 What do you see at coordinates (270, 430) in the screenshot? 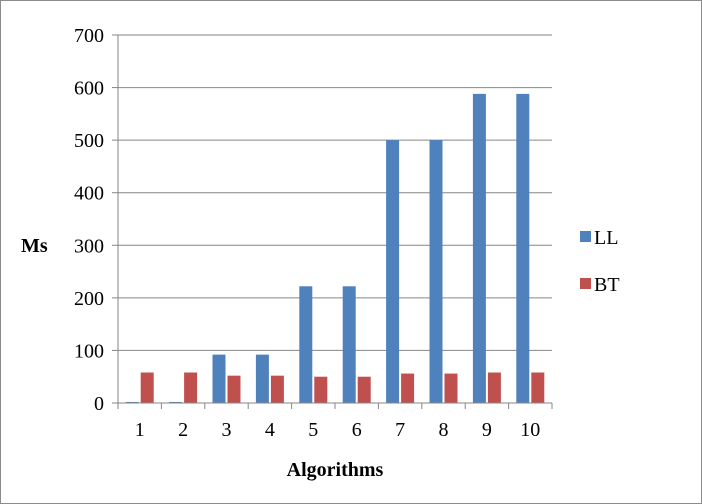
I see `x-tick-label: 4` at bounding box center [270, 430].